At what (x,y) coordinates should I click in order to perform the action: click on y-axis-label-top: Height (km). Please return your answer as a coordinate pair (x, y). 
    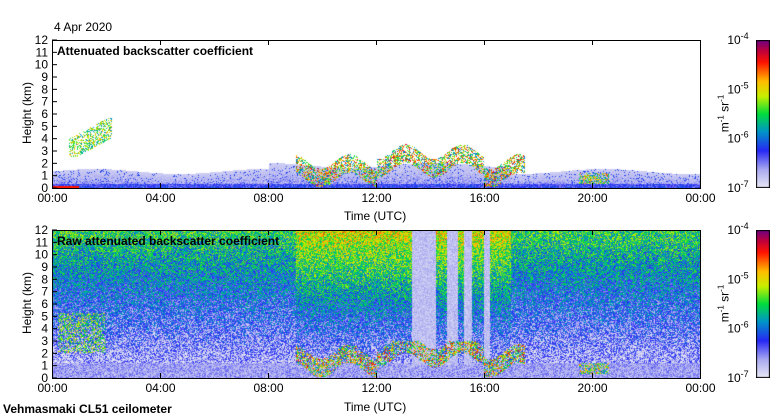
    Looking at the image, I should click on (27, 113).